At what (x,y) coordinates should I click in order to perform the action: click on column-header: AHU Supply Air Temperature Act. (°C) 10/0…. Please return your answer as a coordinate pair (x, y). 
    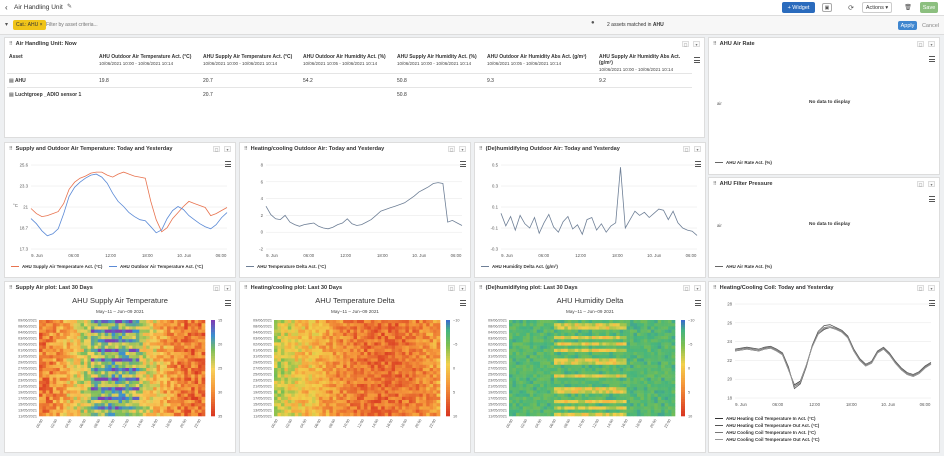
    Looking at the image, I should click on (251, 63).